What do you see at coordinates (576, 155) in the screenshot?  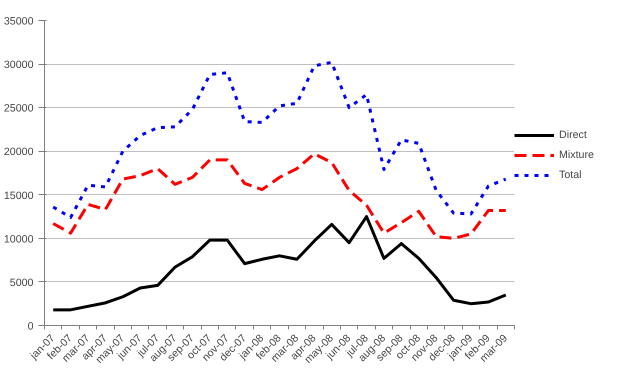 I see `legend-label: Mixture` at bounding box center [576, 155].